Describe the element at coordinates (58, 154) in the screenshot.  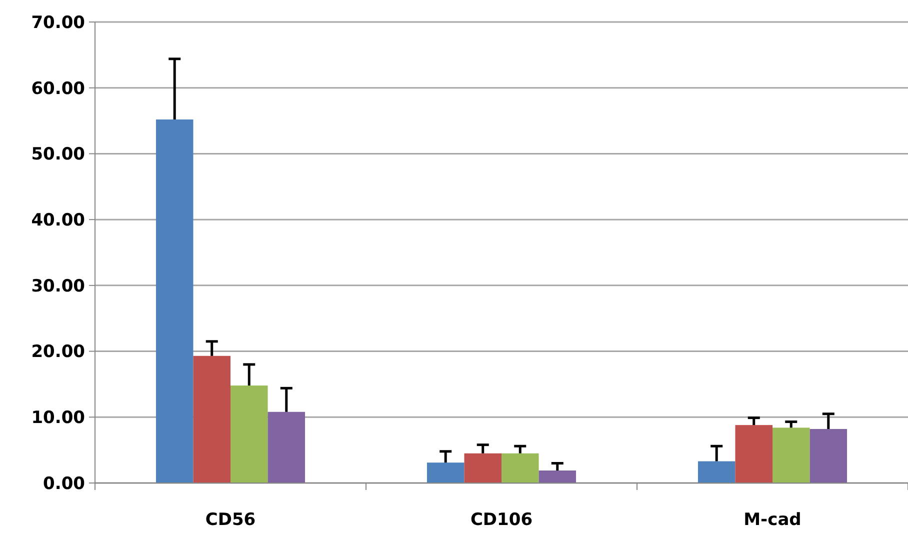
I see `y-tick-label: 50.00` at that location.